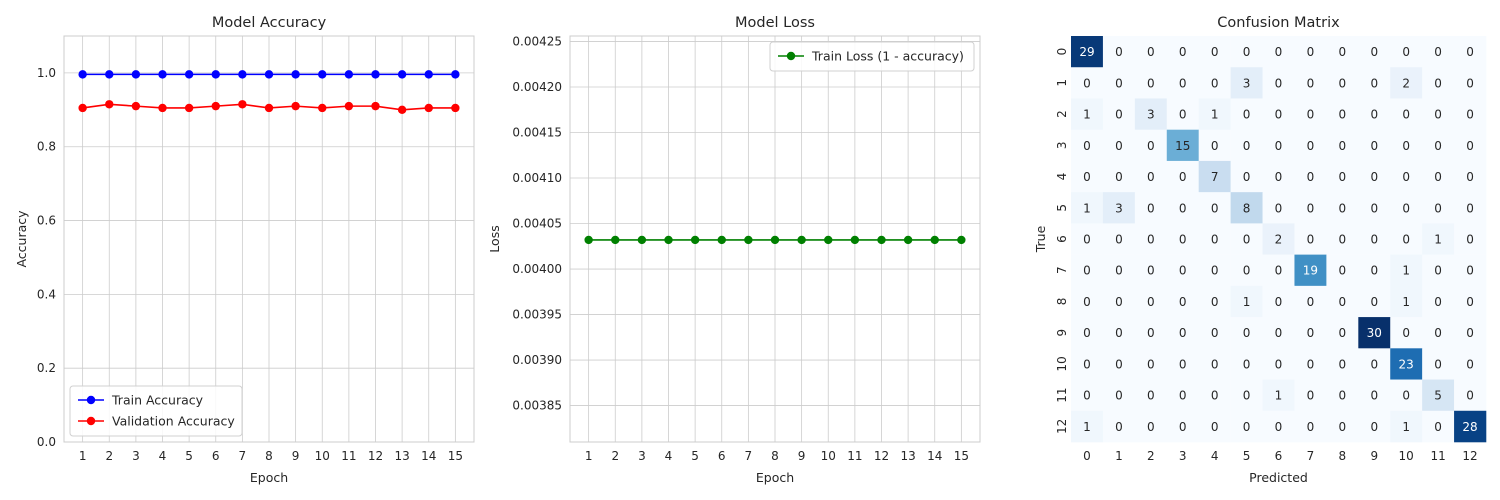 Image resolution: width=1500 pixels, height=500 pixels. I want to click on y-tick-label: 0.00390, so click(537, 360).